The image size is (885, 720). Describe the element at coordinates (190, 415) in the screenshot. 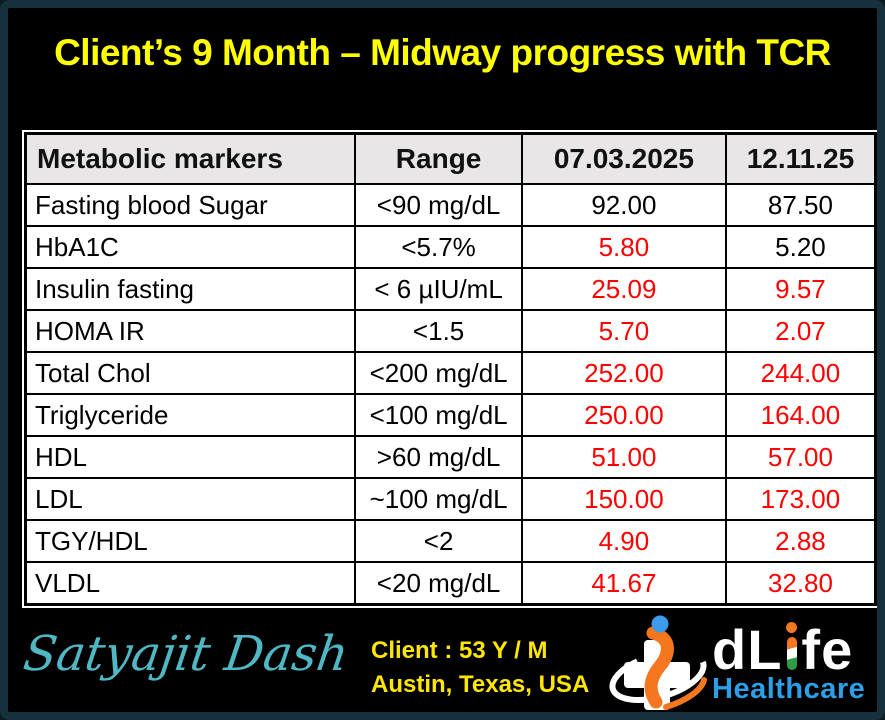

I see `marker-cell: Triglyceride` at that location.